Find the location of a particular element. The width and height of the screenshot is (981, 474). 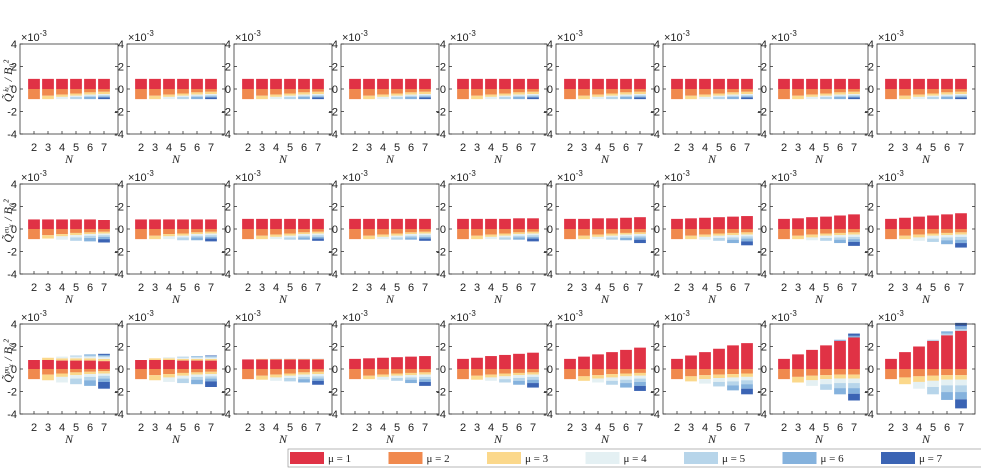

bar-mu4-N6 is located at coordinates (411, 376).